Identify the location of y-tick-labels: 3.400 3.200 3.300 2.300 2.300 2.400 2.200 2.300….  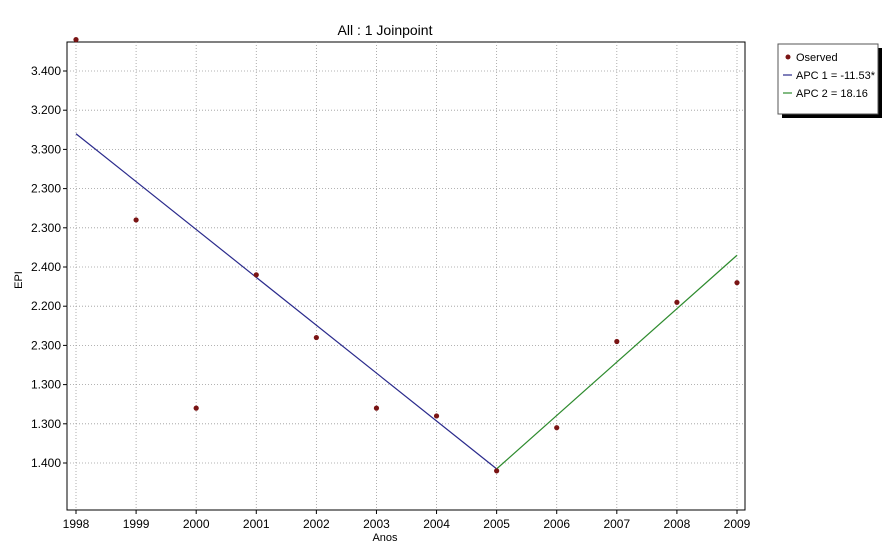
(49, 267).